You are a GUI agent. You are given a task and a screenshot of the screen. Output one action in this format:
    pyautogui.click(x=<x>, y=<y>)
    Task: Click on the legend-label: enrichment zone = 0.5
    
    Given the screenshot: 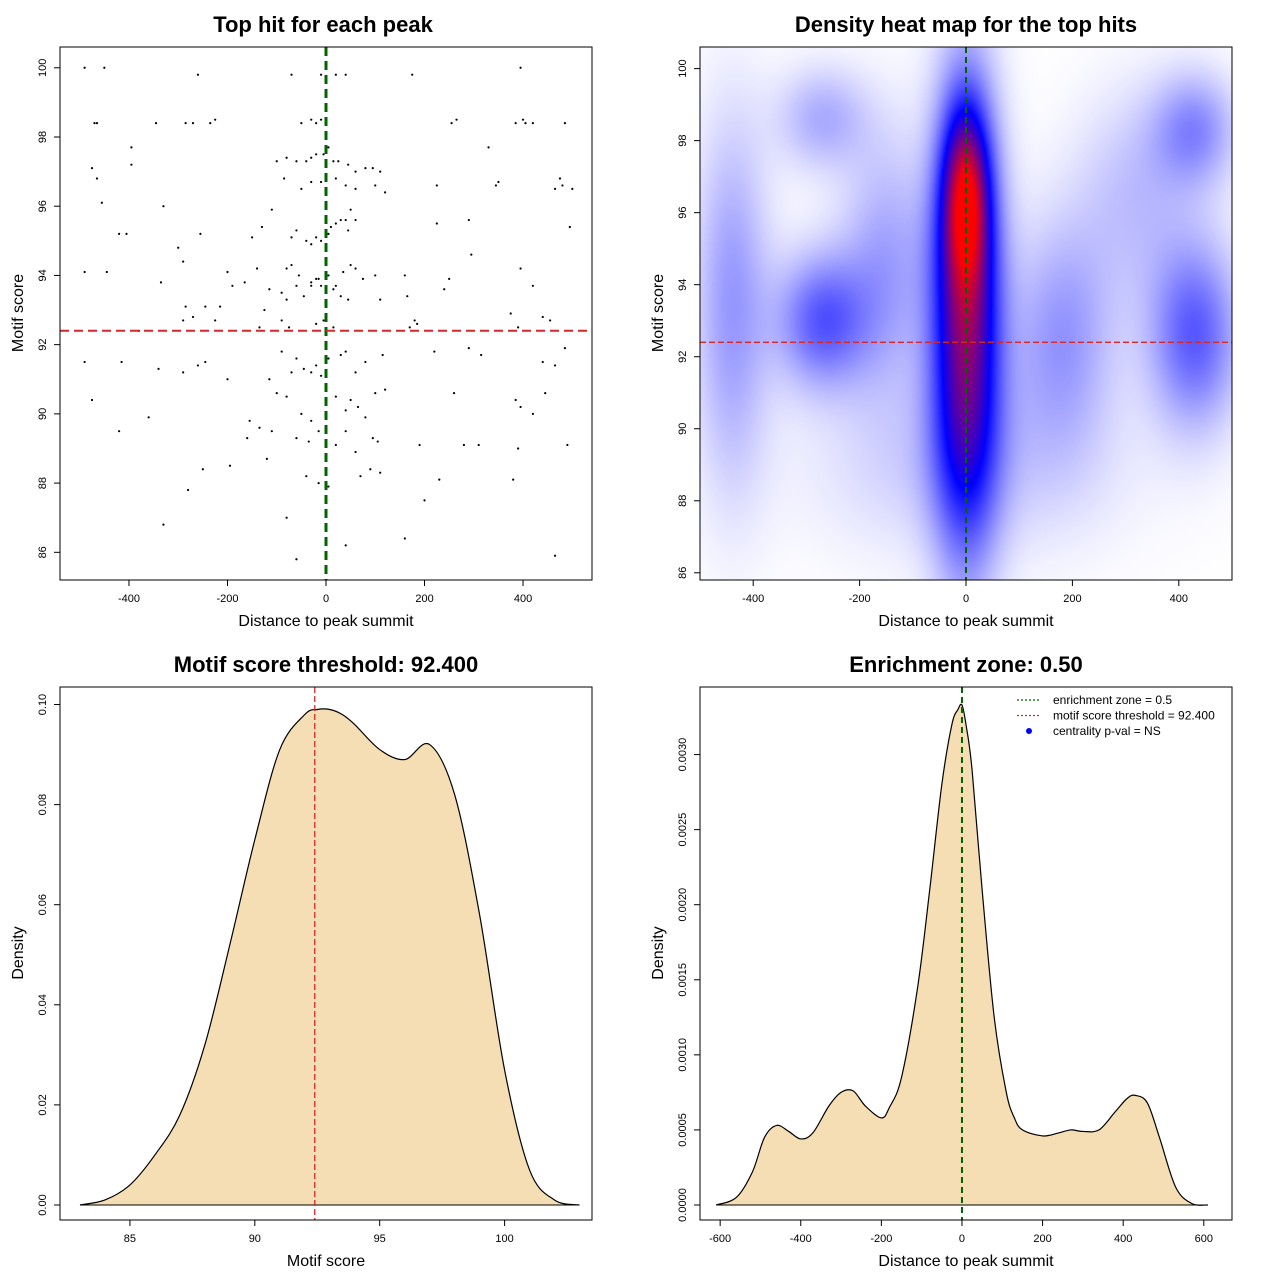 What is the action you would take?
    pyautogui.click(x=1112, y=700)
    